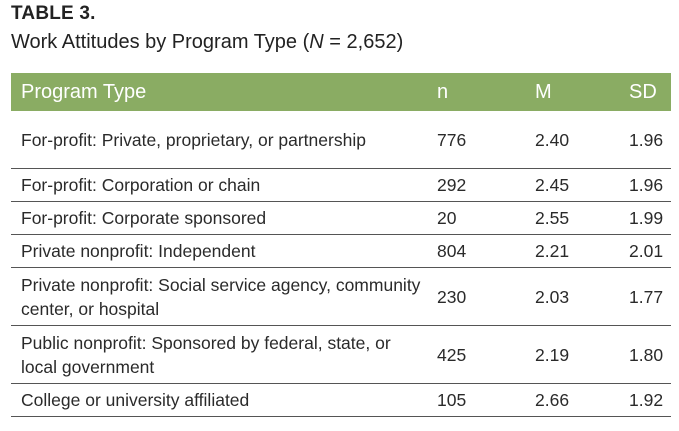  I want to click on cell-program-type: For-profit: Corporation or chain, so click(218, 185).